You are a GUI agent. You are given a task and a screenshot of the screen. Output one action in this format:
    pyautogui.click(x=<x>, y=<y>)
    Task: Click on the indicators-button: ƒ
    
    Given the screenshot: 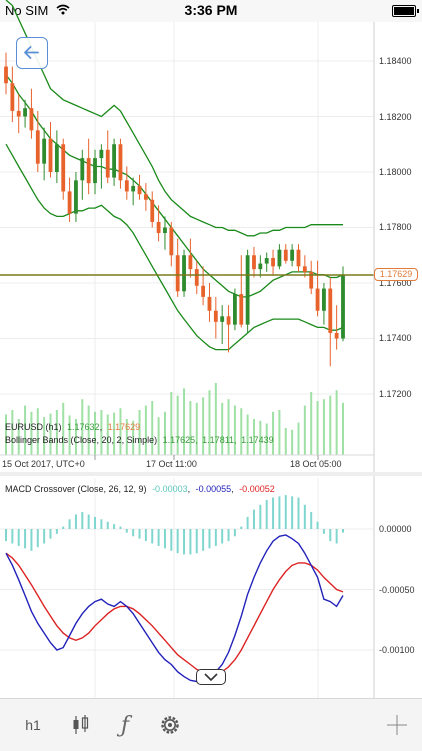 What is the action you would take?
    pyautogui.click(x=125, y=725)
    